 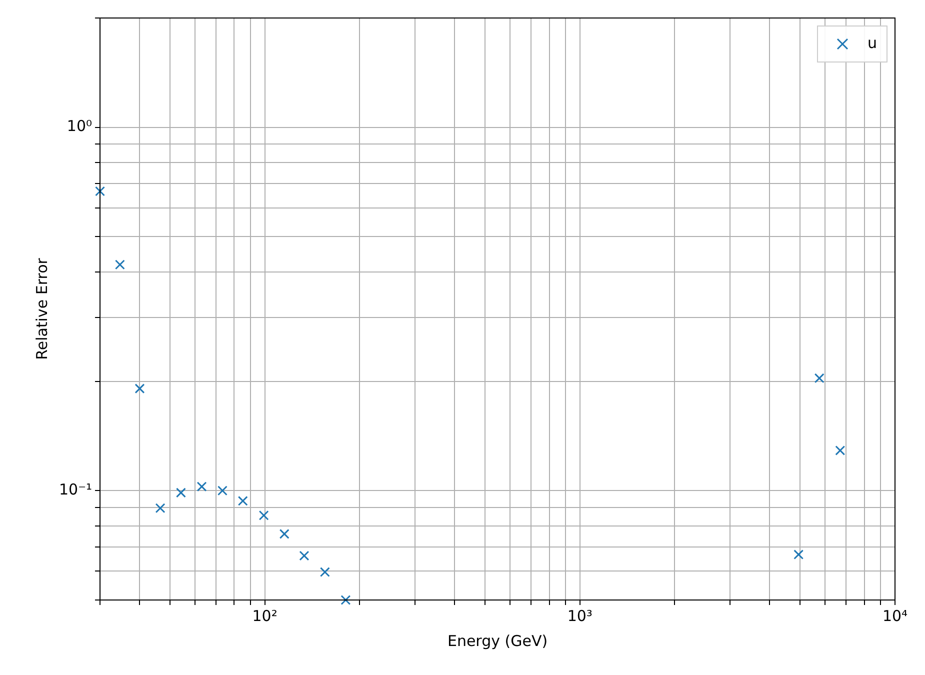 What do you see at coordinates (265, 615) in the screenshot?
I see `x-tick-label: 10²` at bounding box center [265, 615].